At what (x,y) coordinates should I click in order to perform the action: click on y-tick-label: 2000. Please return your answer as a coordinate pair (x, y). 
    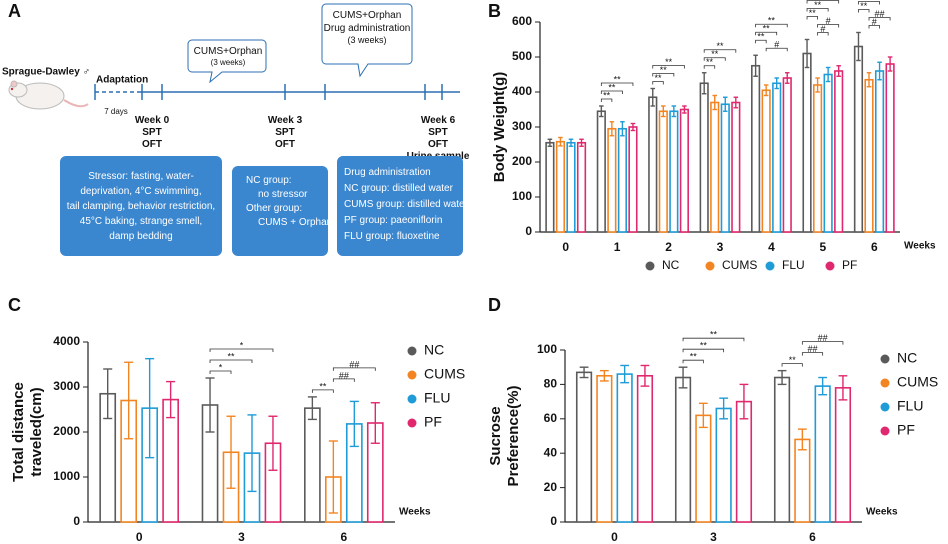
    Looking at the image, I should click on (66, 431).